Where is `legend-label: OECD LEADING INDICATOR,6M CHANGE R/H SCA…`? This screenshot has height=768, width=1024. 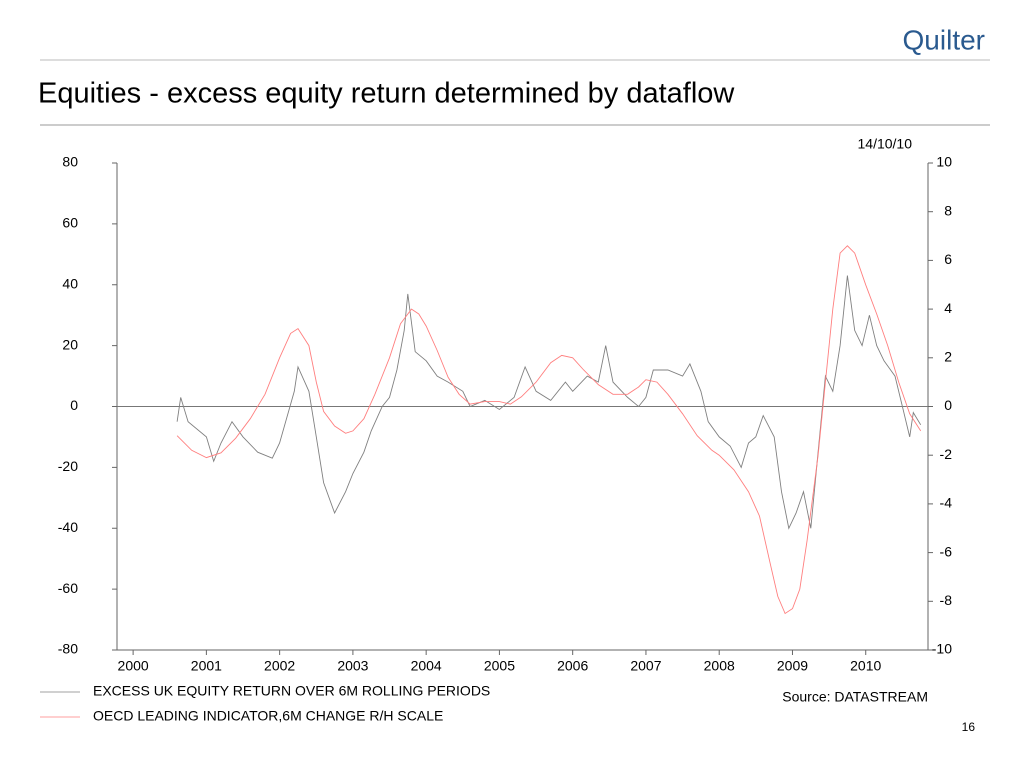 legend-label: OECD LEADING INDICATOR,6M CHANGE R/H SCA… is located at coordinates (268, 716).